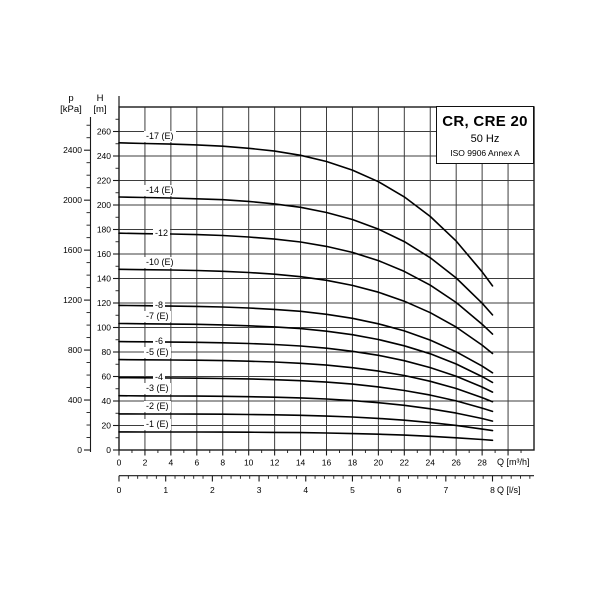 The height and width of the screenshot is (600, 600). Describe the element at coordinates (145, 463) in the screenshot. I see `flow-m3h-tick-label: 2` at that location.